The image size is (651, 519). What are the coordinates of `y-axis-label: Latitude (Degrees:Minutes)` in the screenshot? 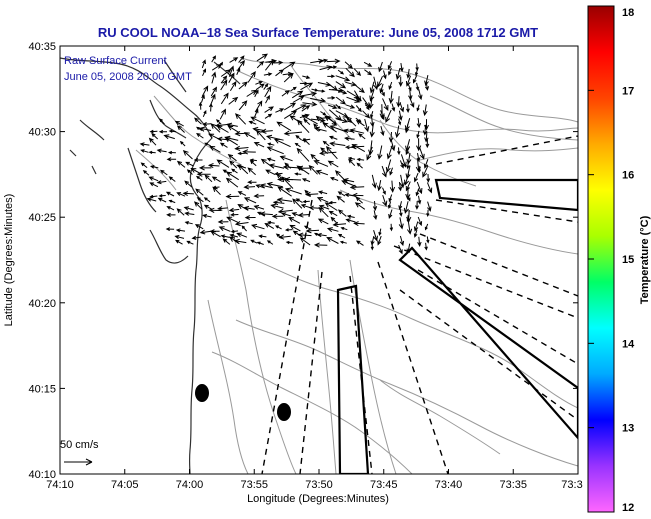 It's located at (9, 260).